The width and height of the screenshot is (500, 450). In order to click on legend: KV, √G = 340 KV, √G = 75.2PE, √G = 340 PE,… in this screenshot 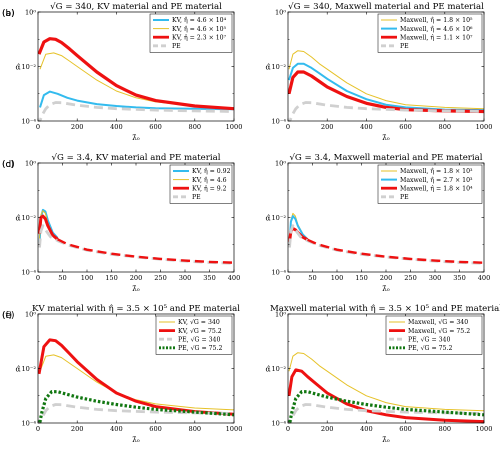, I will do `click(194, 335)`.